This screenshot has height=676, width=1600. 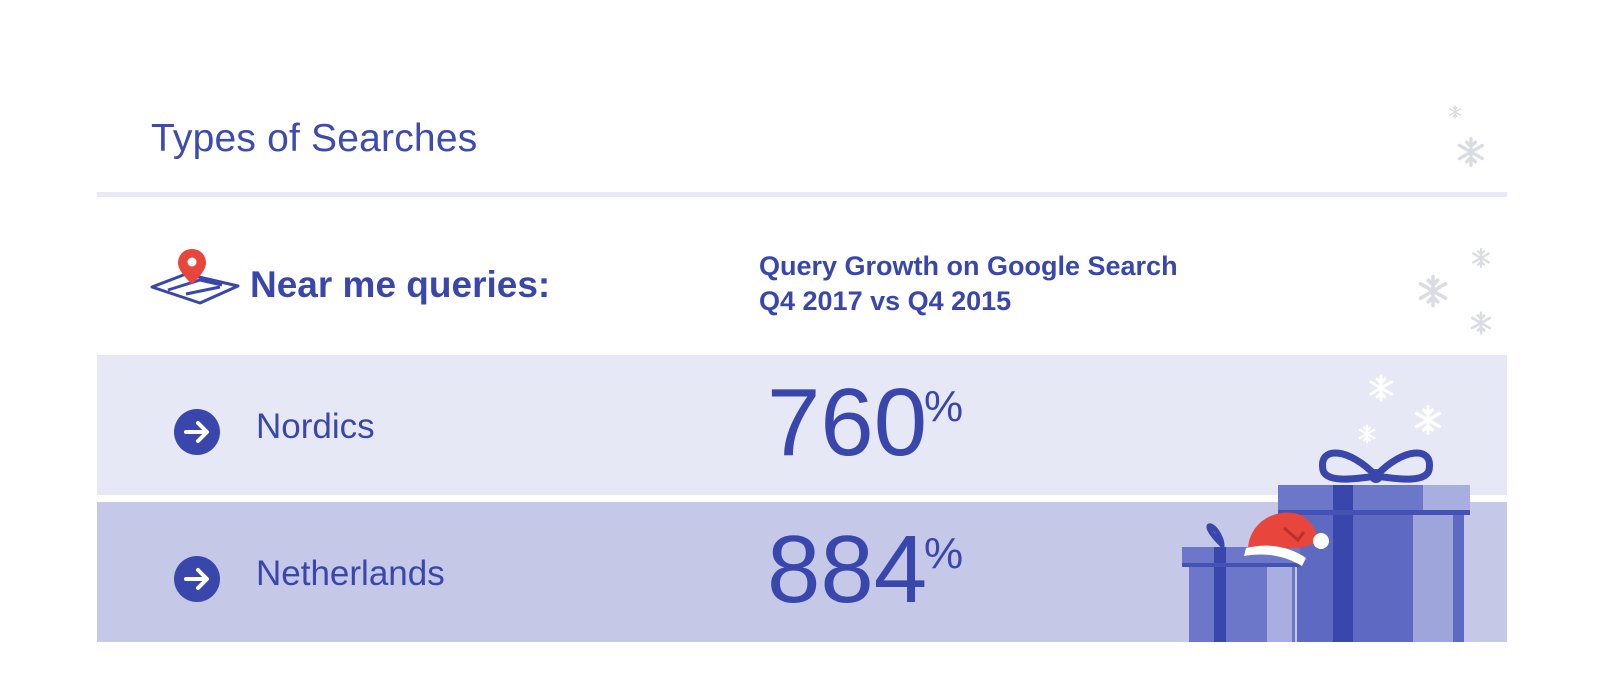 I want to click on growth-title-line1: Query Growth on Google Search, so click(x=968, y=266).